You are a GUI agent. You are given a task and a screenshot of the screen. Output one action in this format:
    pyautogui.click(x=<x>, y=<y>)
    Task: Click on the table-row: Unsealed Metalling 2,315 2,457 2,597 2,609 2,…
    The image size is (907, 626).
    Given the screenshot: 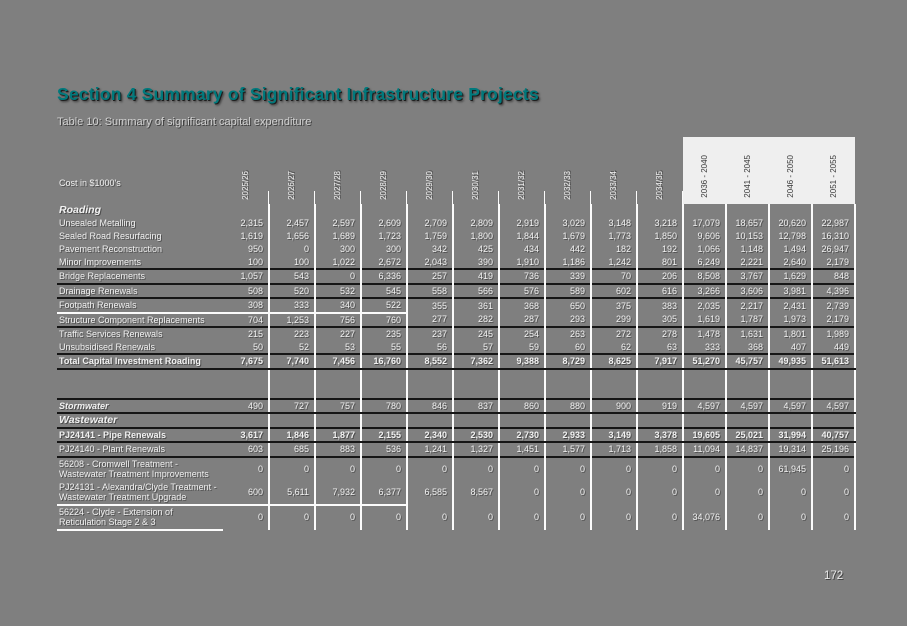 What is the action you would take?
    pyautogui.click(x=456, y=223)
    